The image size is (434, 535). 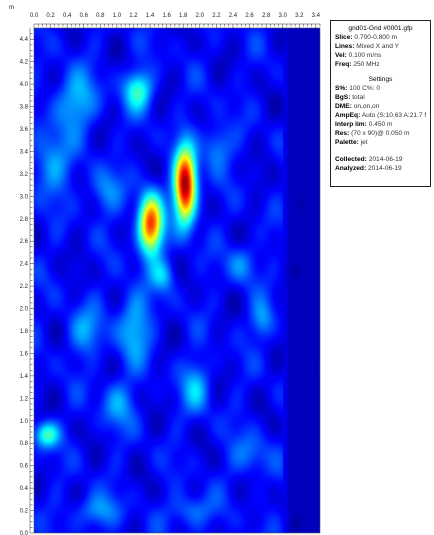 I want to click on x-tick-label: 2.6, so click(x=249, y=16).